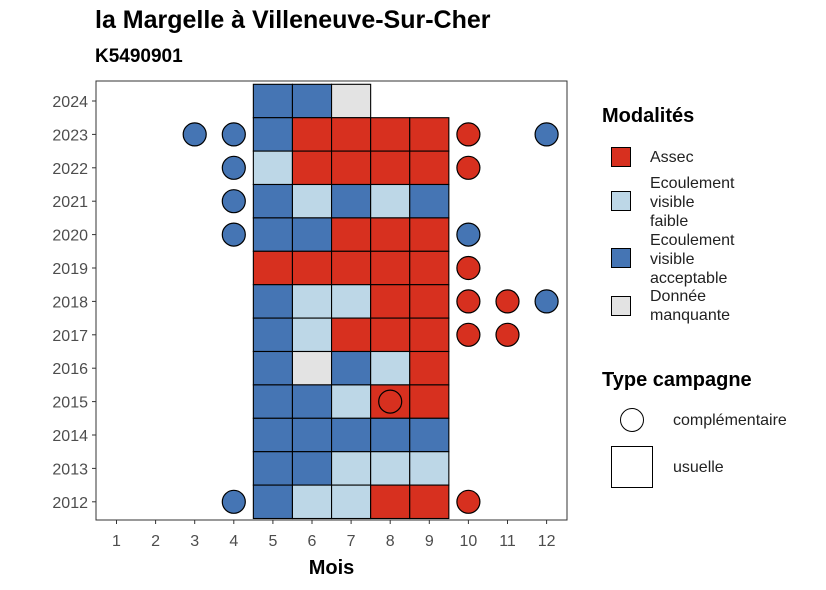  I want to click on legend-swatch-faible, so click(621, 201).